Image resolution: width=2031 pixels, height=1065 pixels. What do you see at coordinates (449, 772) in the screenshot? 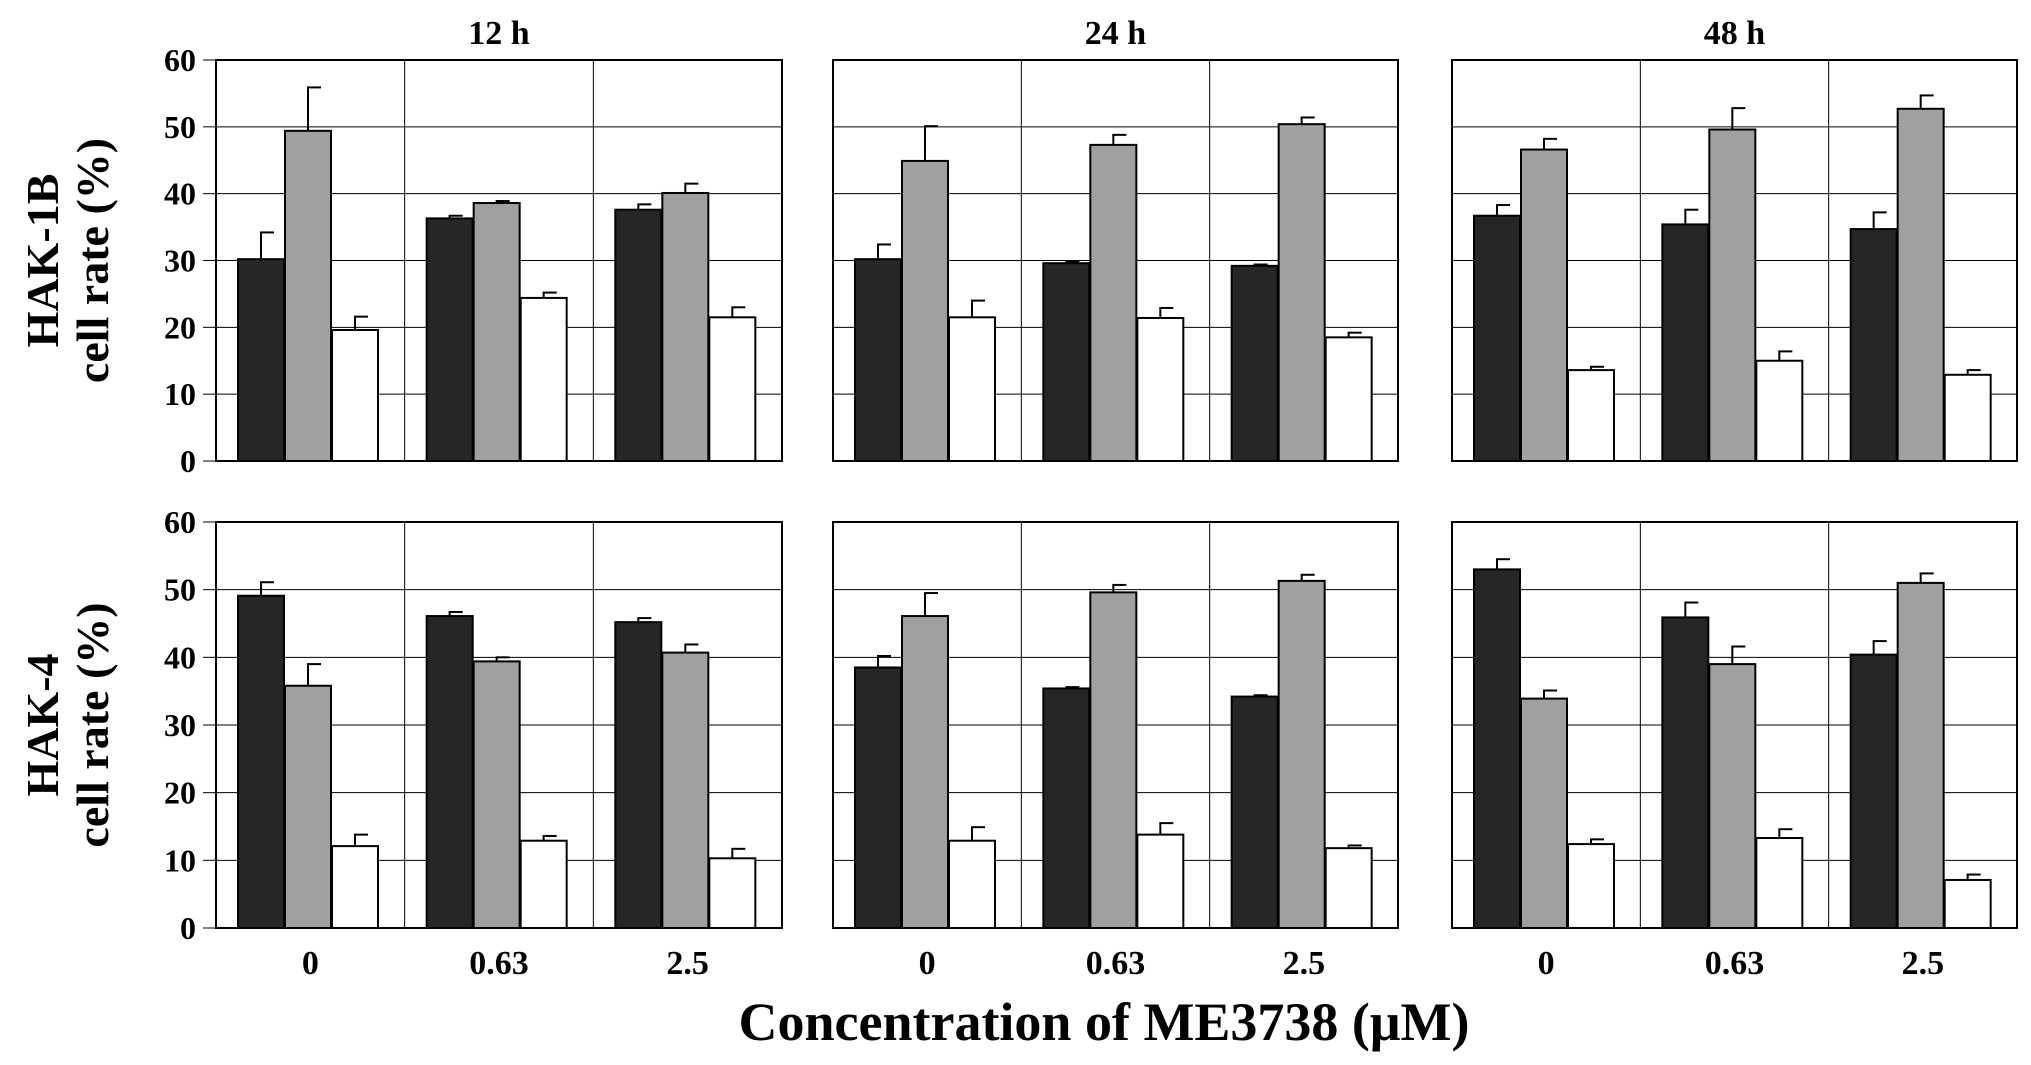
I see `bar-r2-p1-s1-c2` at bounding box center [449, 772].